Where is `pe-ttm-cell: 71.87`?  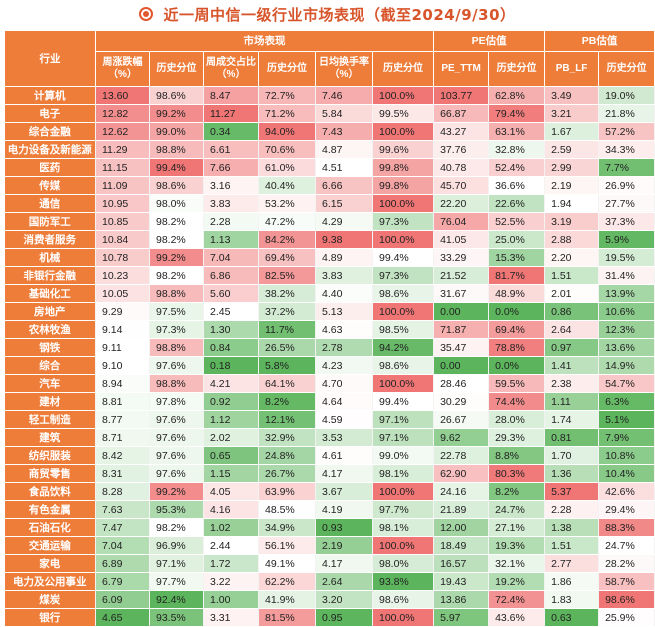 pe-ttm-cell: 71.87 is located at coordinates (461, 329).